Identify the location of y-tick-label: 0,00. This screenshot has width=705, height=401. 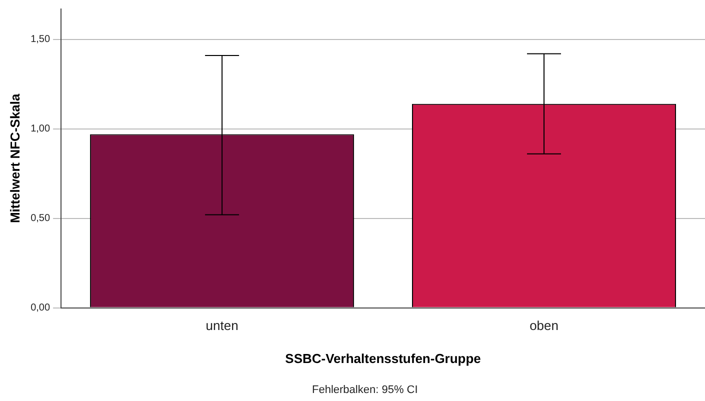
(40, 308).